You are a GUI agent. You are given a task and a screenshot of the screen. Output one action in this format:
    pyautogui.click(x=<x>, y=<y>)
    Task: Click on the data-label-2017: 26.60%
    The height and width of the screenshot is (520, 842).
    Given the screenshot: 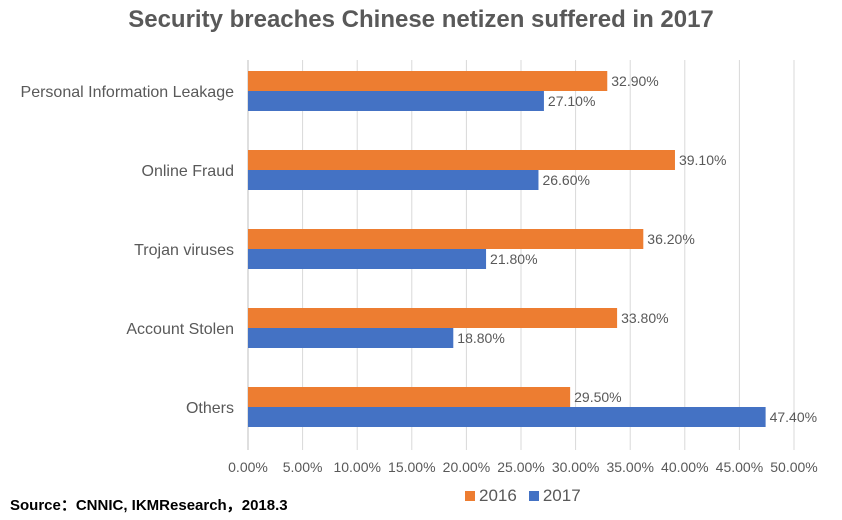 What is the action you would take?
    pyautogui.click(x=565, y=180)
    